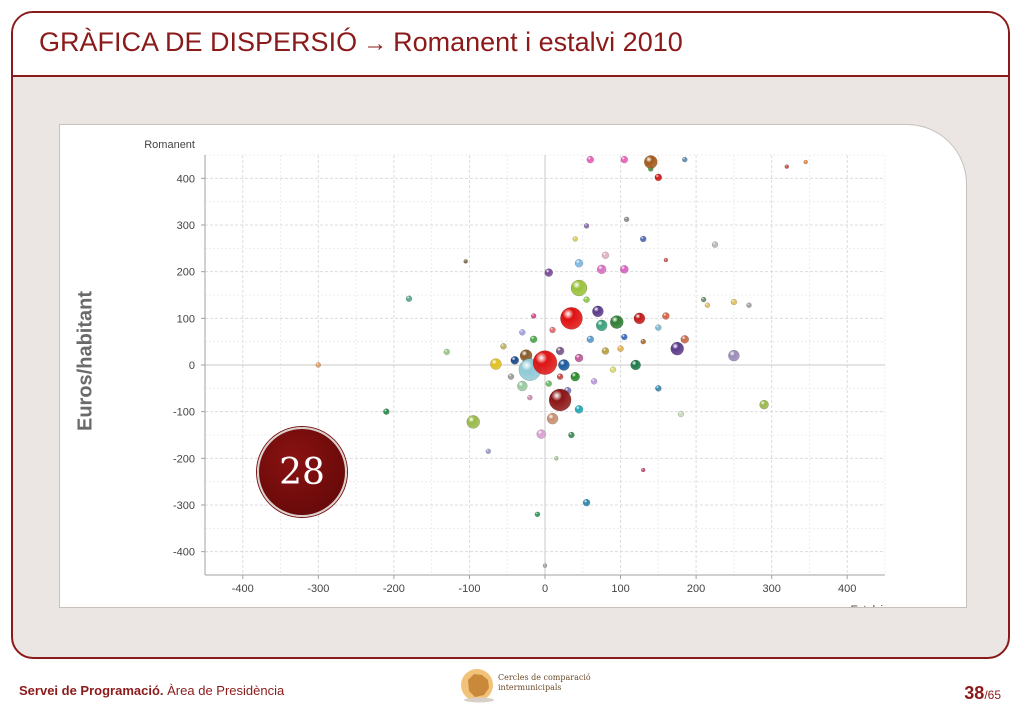  Describe the element at coordinates (92, 603) in the screenshot. I see `chart-footer-strip` at that location.